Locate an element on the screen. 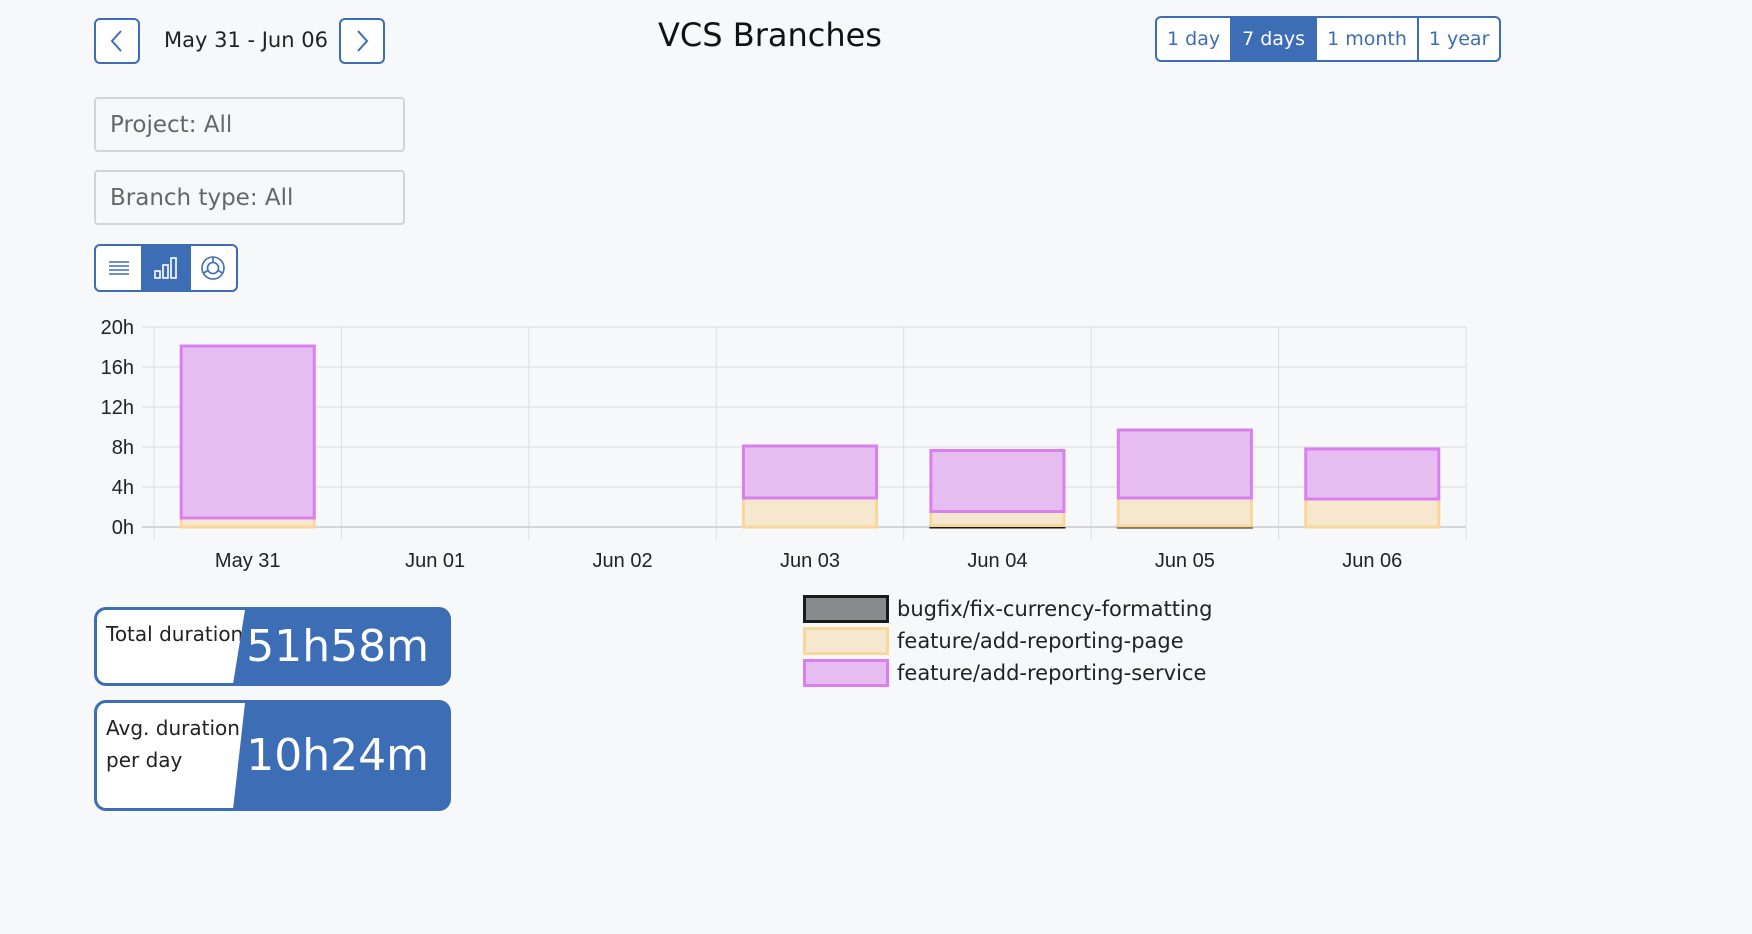 This screenshot has width=1752, height=934. chevron-right-icon is located at coordinates (363, 41).